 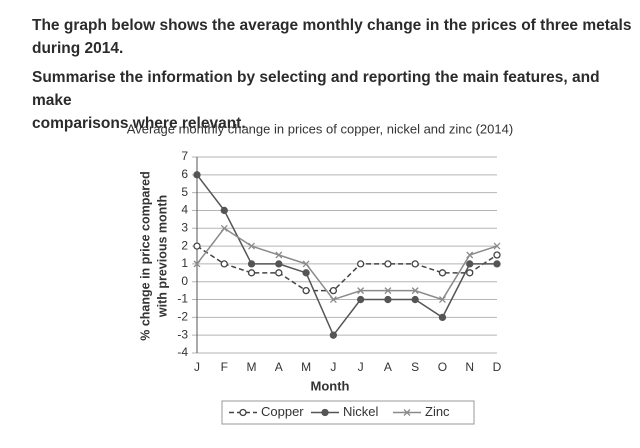 What do you see at coordinates (182, 317) in the screenshot?
I see `y-tick-label: -2` at bounding box center [182, 317].